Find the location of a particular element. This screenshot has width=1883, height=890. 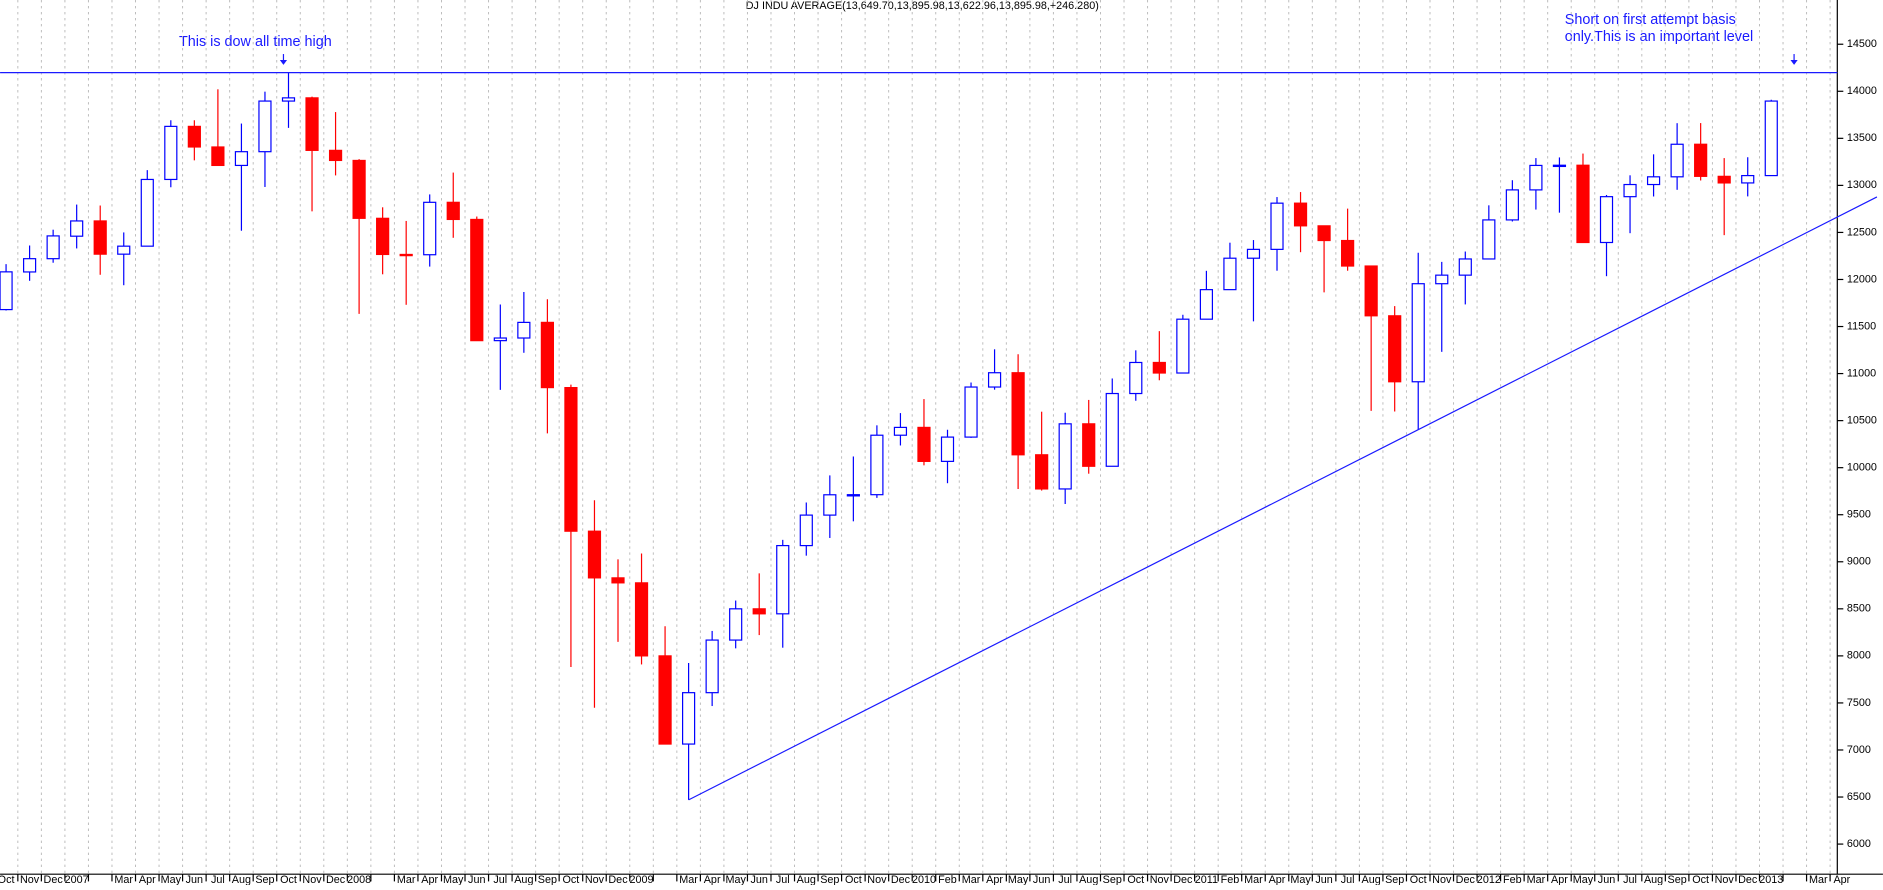

x-tick-label: 2013 is located at coordinates (1771, 879).